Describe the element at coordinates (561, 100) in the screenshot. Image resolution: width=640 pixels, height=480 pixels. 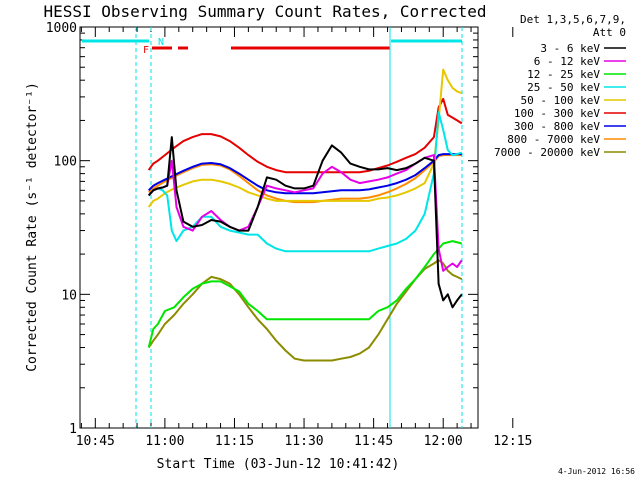
I see `legend-label: 50 - 100 keV` at that location.